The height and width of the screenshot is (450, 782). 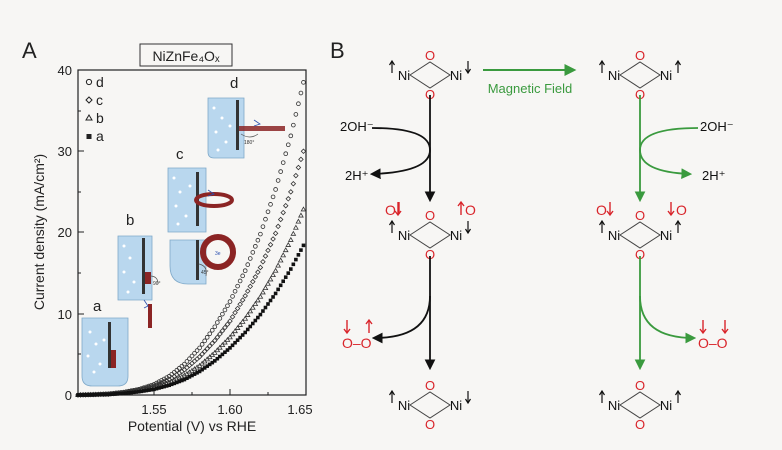 I want to click on cell-illustration-c: 3e 45°, so click(x=201, y=226).